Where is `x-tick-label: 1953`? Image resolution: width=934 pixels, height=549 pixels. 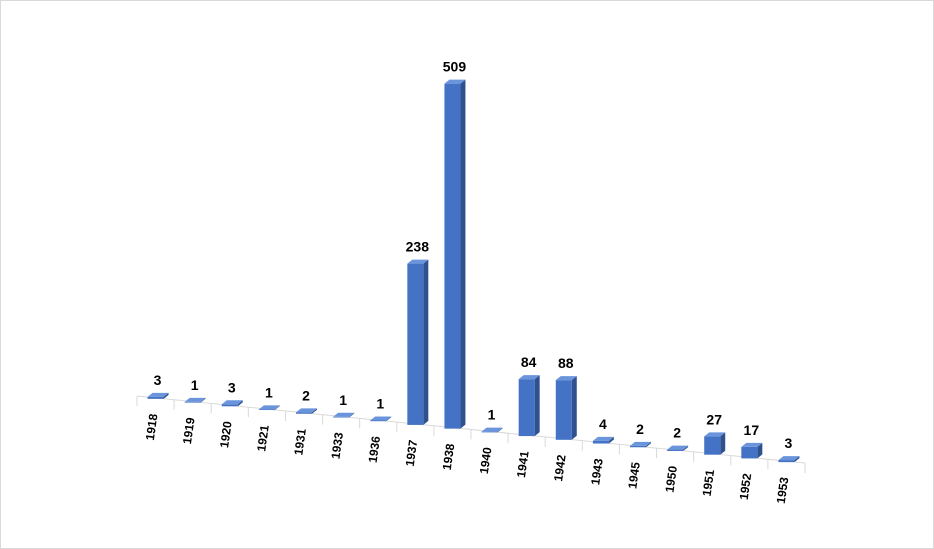
x-tick-label: 1953 is located at coordinates (783, 490).